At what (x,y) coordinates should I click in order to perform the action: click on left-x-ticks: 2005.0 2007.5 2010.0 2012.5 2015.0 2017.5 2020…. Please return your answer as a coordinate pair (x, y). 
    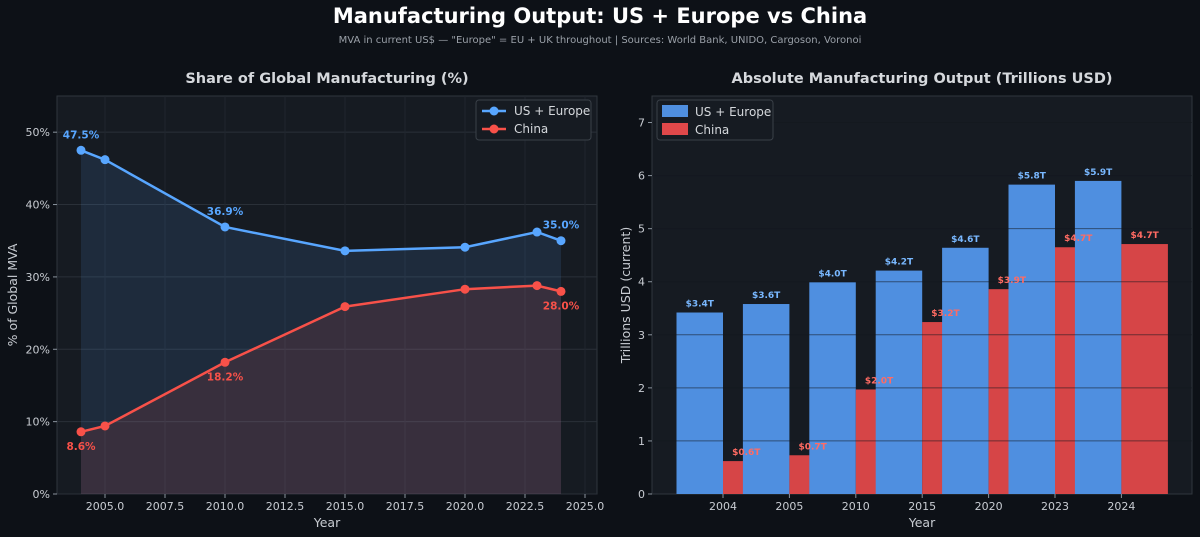
    Looking at the image, I should click on (345, 503).